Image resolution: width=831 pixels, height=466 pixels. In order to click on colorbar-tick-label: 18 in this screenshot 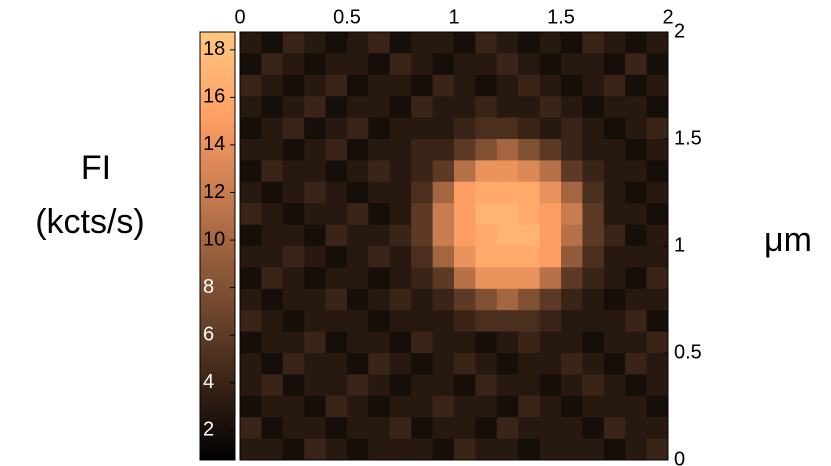, I will do `click(214, 49)`.